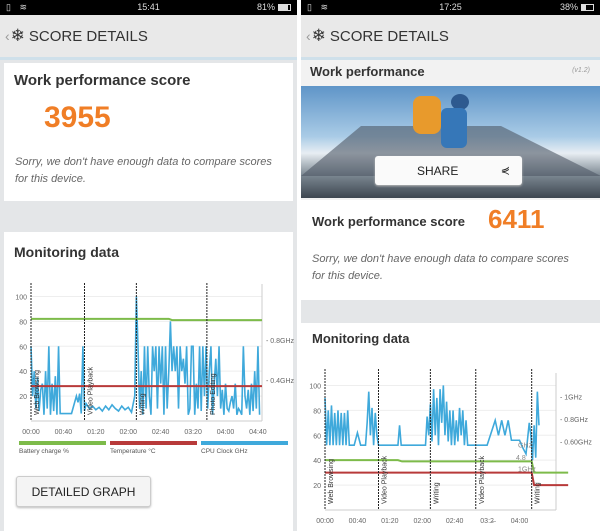 Image resolution: width=600 pixels, height=531 pixels. Describe the element at coordinates (516, 219) in the screenshot. I see `score-value: 6411` at that location.